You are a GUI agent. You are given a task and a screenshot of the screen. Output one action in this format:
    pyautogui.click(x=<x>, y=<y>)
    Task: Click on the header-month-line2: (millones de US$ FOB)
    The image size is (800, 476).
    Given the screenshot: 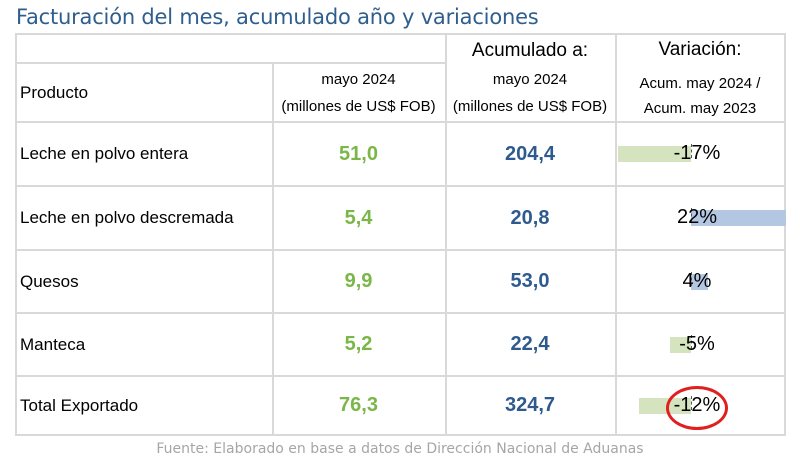 What is the action you would take?
    pyautogui.click(x=358, y=106)
    